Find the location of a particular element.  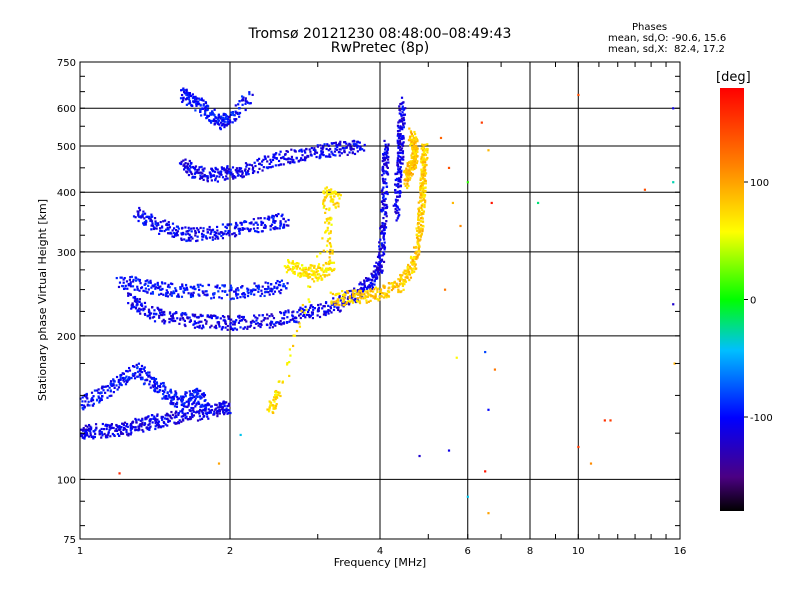

scattered-echo-point is located at coordinates (495, 369).